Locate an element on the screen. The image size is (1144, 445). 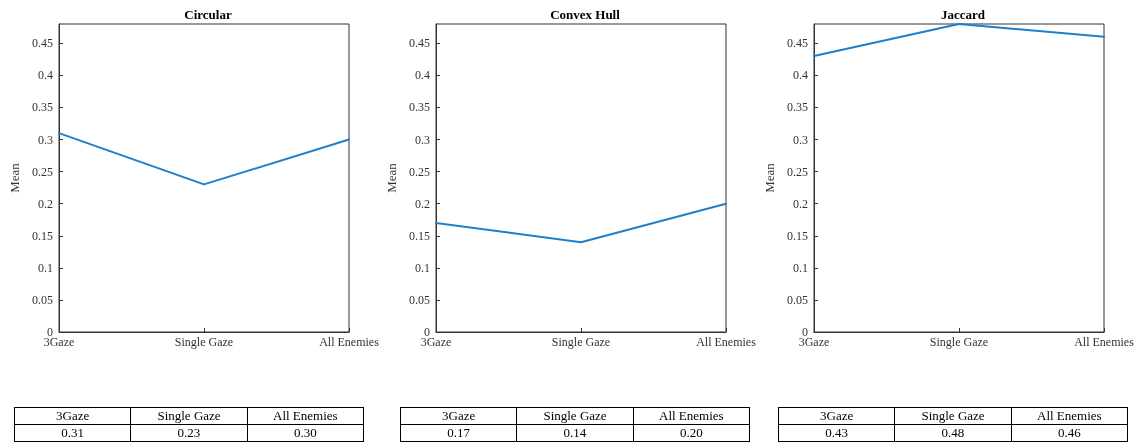
data-label: 0.48 is located at coordinates (953, 433).